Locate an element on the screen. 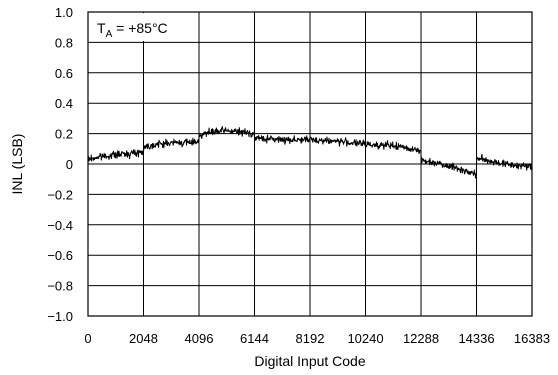 Image resolution: width=558 pixels, height=375 pixels. annotation-suffix: = +85°C is located at coordinates (139, 28).